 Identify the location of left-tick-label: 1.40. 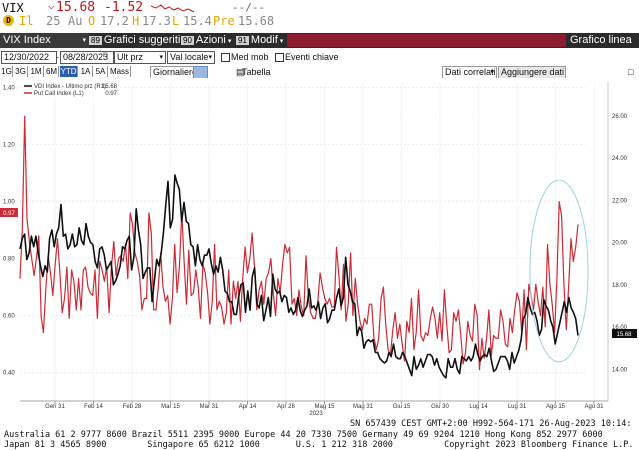
(9, 89).